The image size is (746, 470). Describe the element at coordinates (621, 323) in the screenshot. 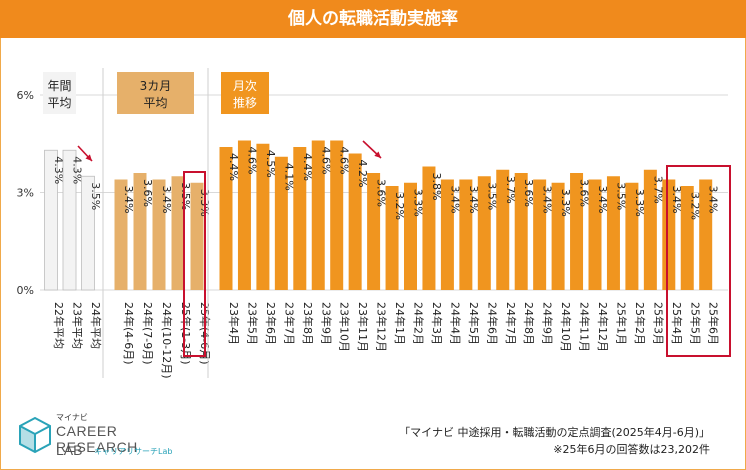

I see `x-tick-label: 25年1月` at that location.